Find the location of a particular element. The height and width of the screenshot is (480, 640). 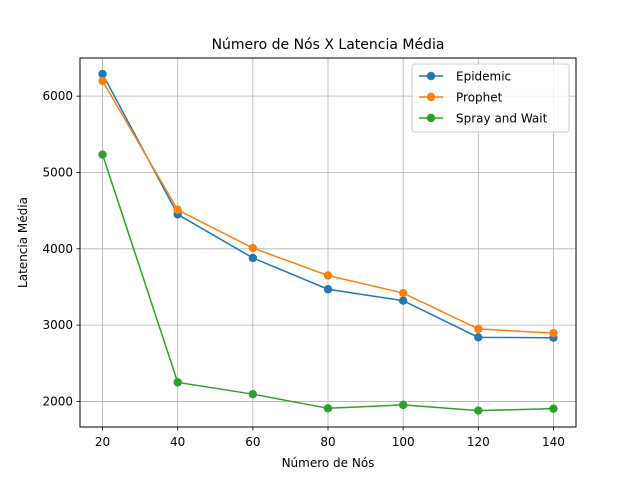

y-tick-label: 4000 is located at coordinates (57, 249).